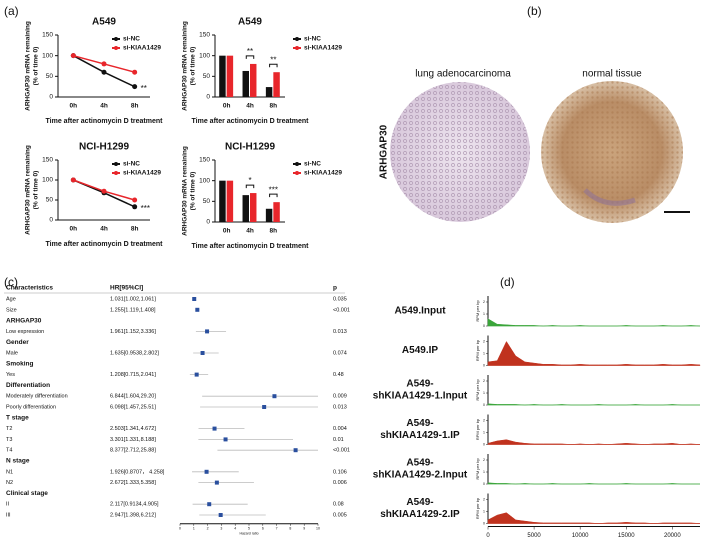 The height and width of the screenshot is (549, 709). Describe the element at coordinates (133, 451) in the screenshot. I see `hr-label: 8.377[2.712,25.88]` at that location.